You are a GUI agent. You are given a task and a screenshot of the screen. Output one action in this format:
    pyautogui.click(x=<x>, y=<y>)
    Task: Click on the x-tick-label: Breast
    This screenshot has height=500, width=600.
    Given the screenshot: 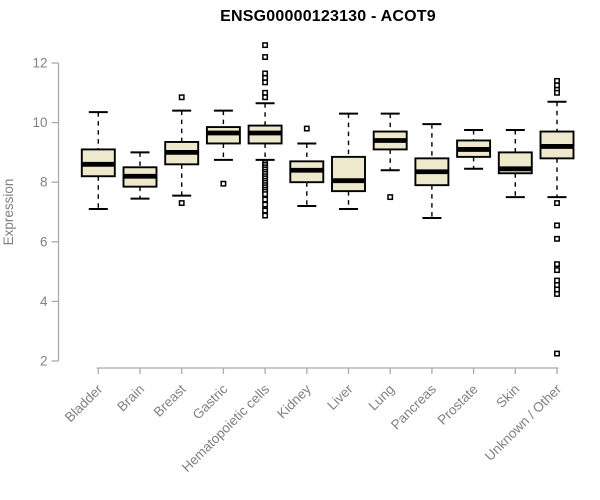 What is the action you would take?
    pyautogui.click(x=170, y=400)
    